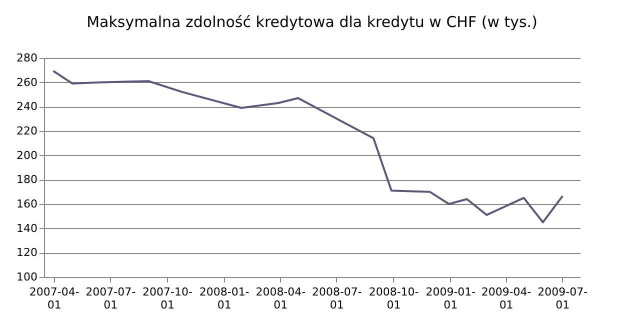 The image size is (628, 336). I want to click on y-tick-label: 180, so click(27, 179).